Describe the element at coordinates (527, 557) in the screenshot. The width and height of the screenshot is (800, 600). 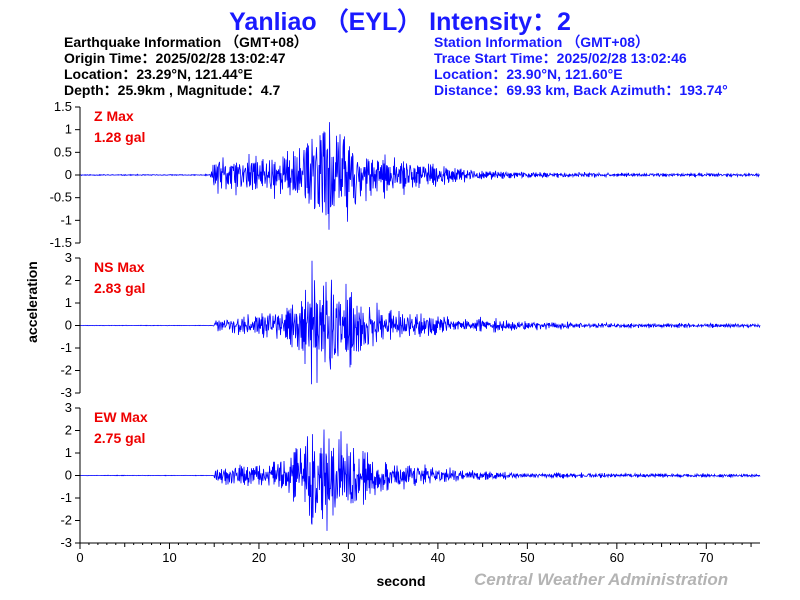
I see `x-tick-label: 50` at that location.